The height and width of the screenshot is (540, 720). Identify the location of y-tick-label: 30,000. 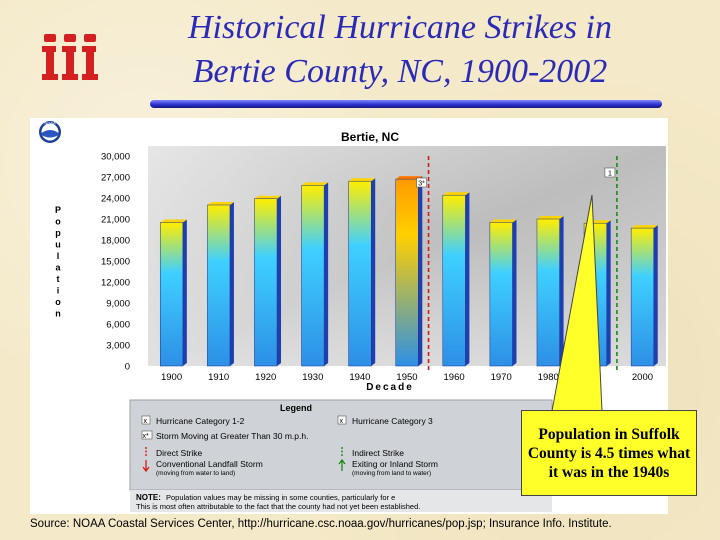
(115, 157).